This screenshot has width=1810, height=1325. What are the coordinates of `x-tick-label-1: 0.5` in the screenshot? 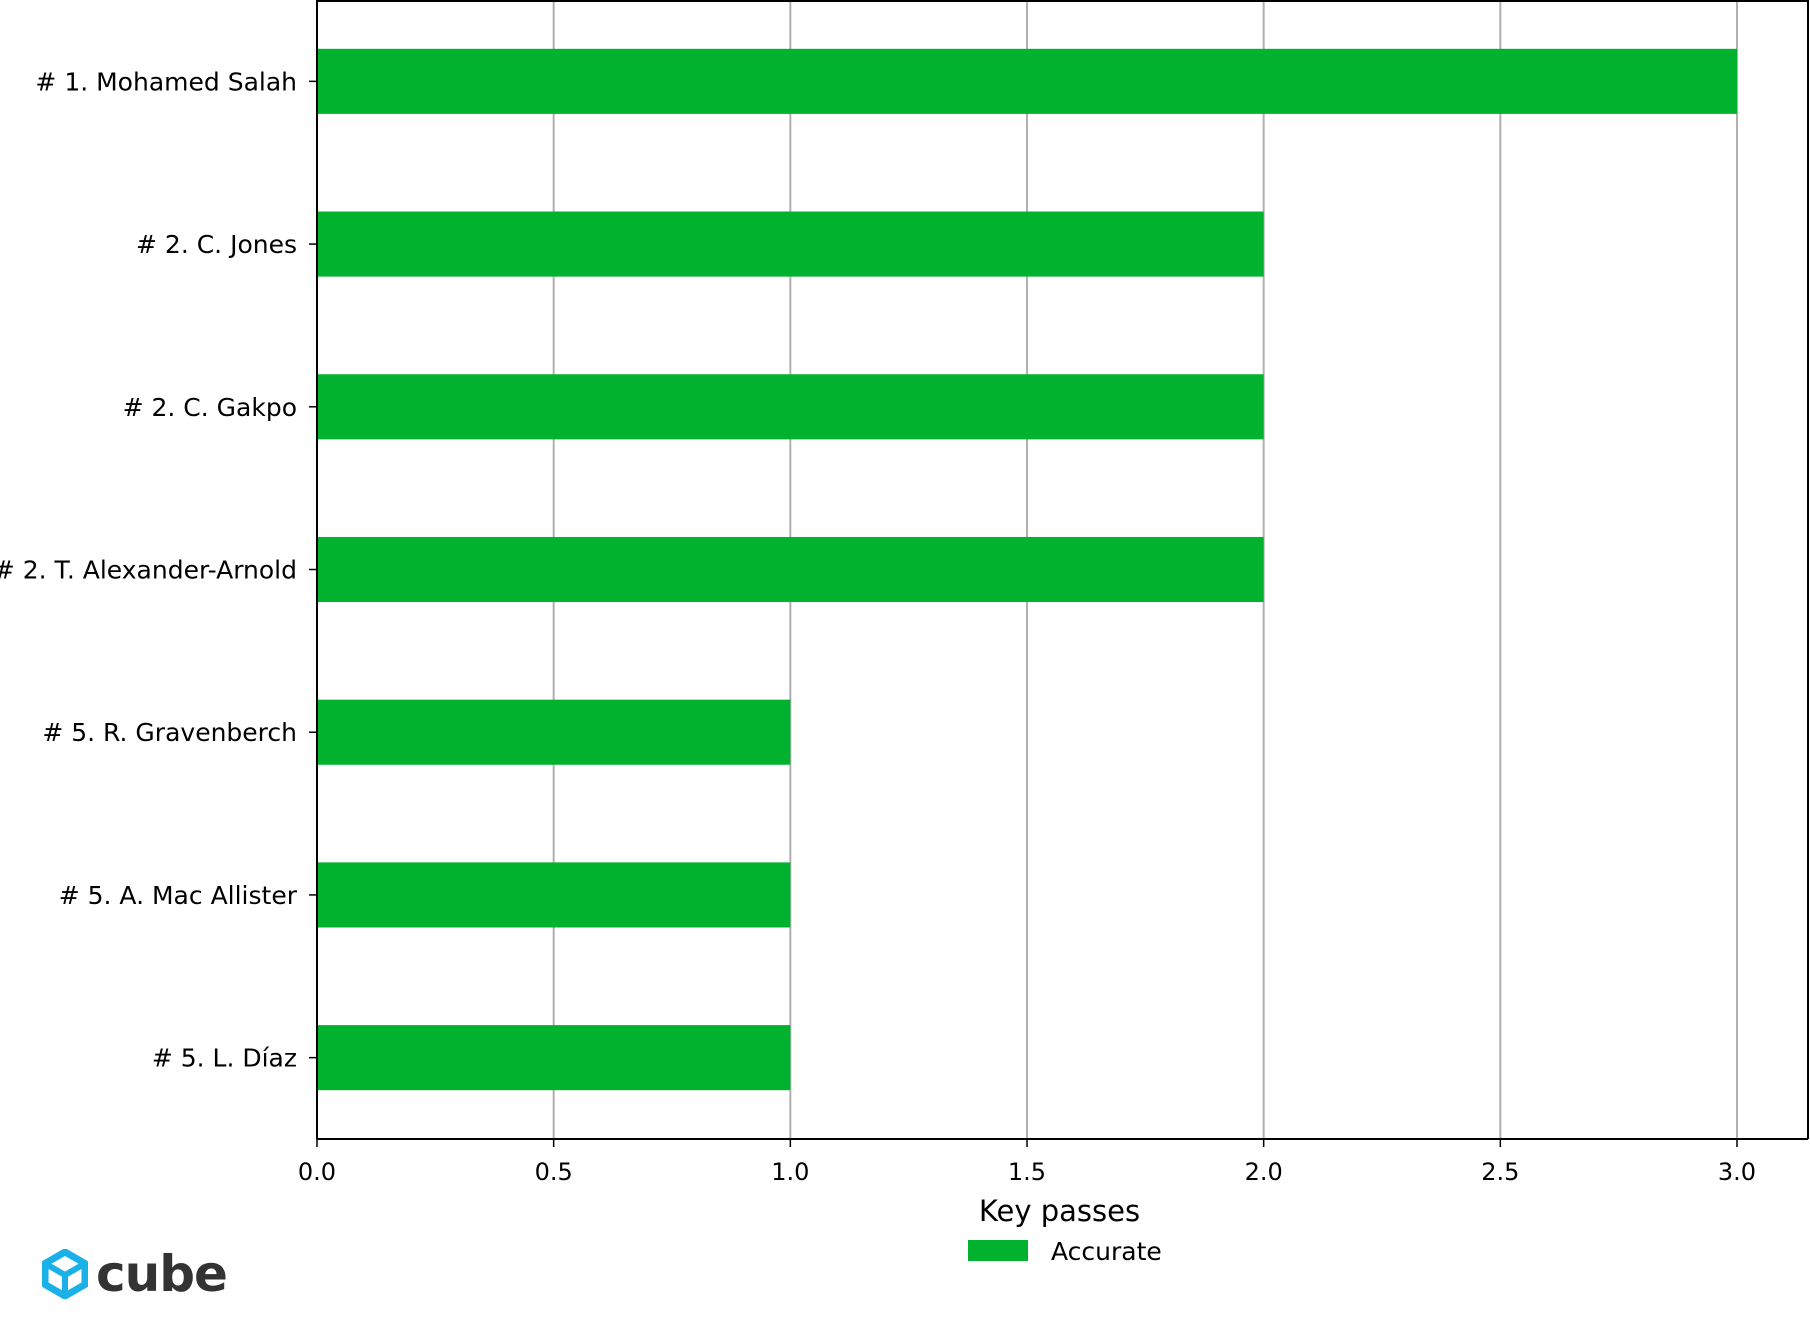 It's located at (554, 1172).